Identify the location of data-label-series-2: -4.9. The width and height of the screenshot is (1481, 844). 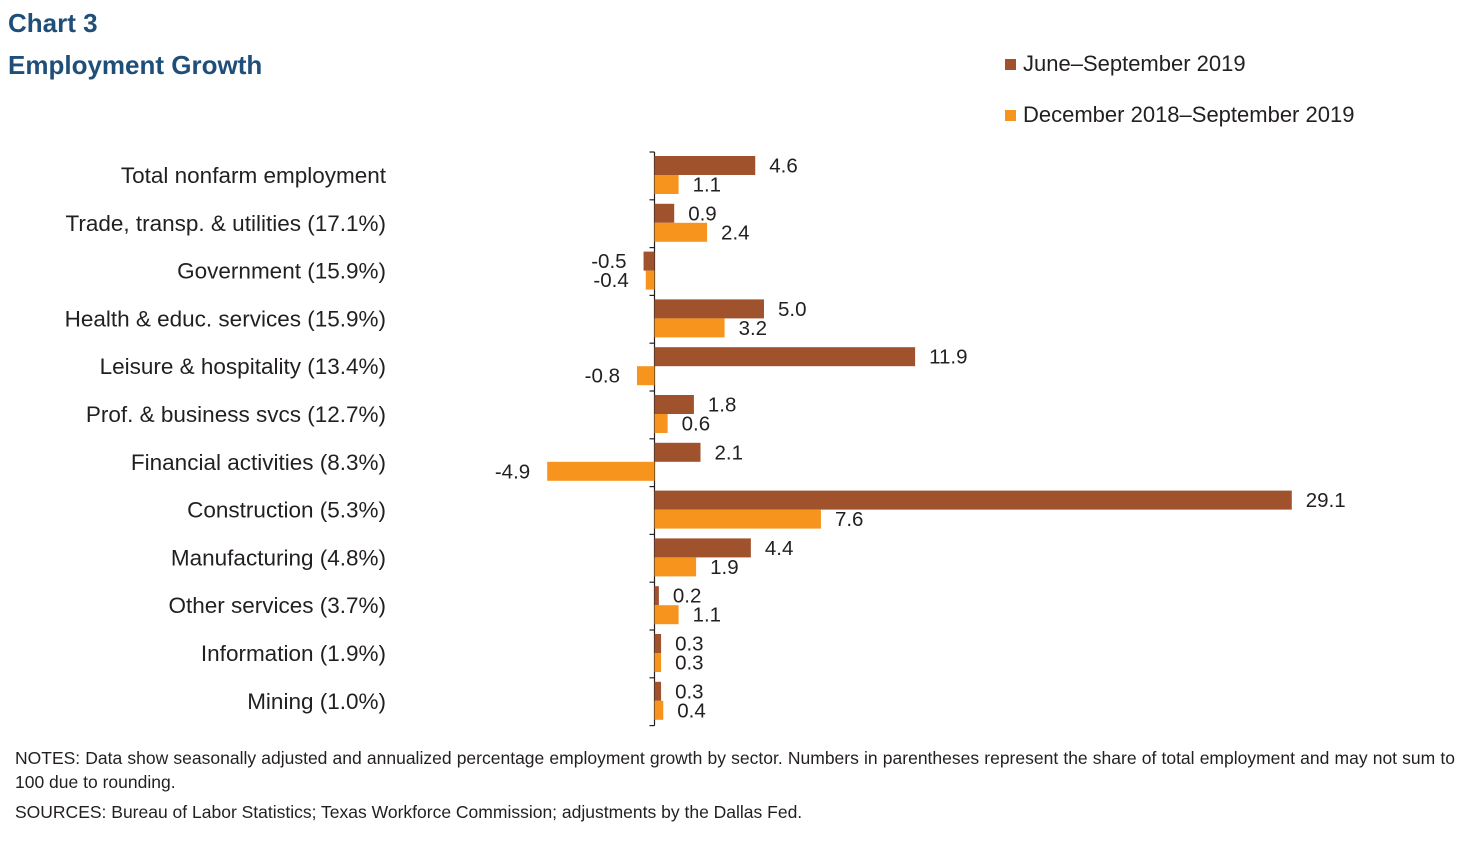
(512, 471).